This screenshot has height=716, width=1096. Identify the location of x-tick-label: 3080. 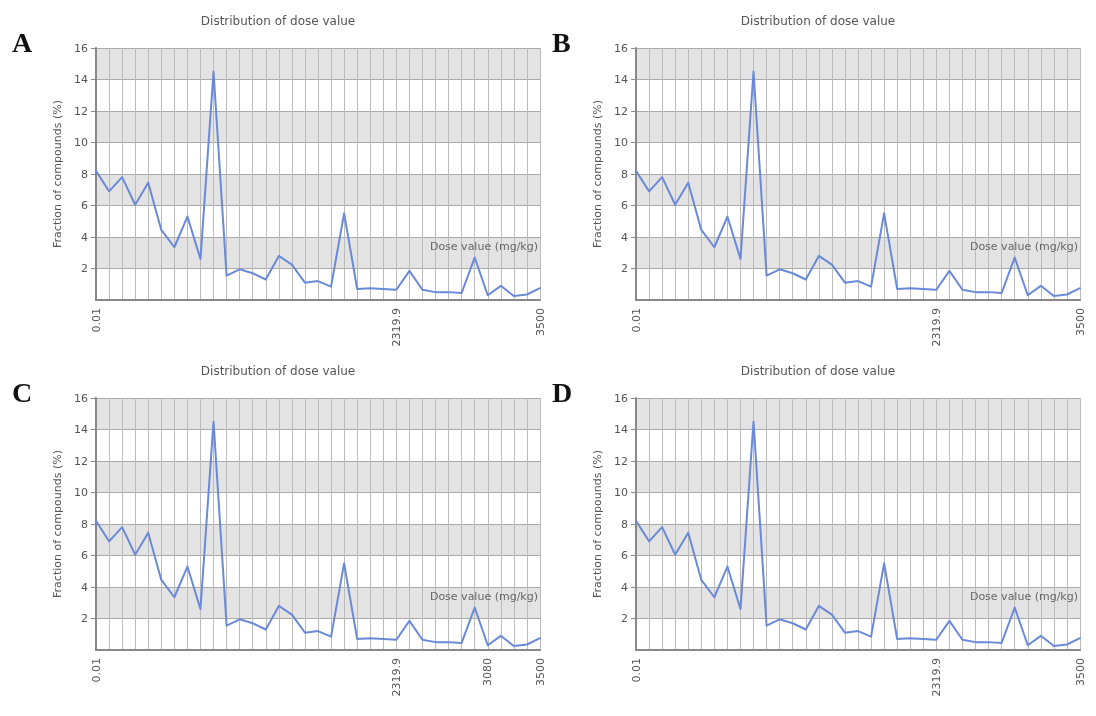
(488, 672).